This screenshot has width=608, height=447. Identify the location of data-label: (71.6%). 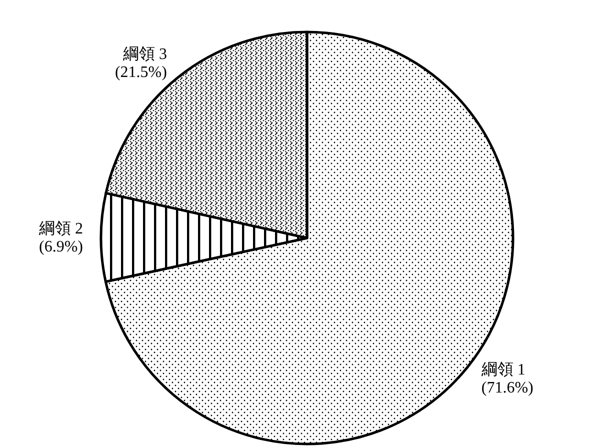
(507, 388).